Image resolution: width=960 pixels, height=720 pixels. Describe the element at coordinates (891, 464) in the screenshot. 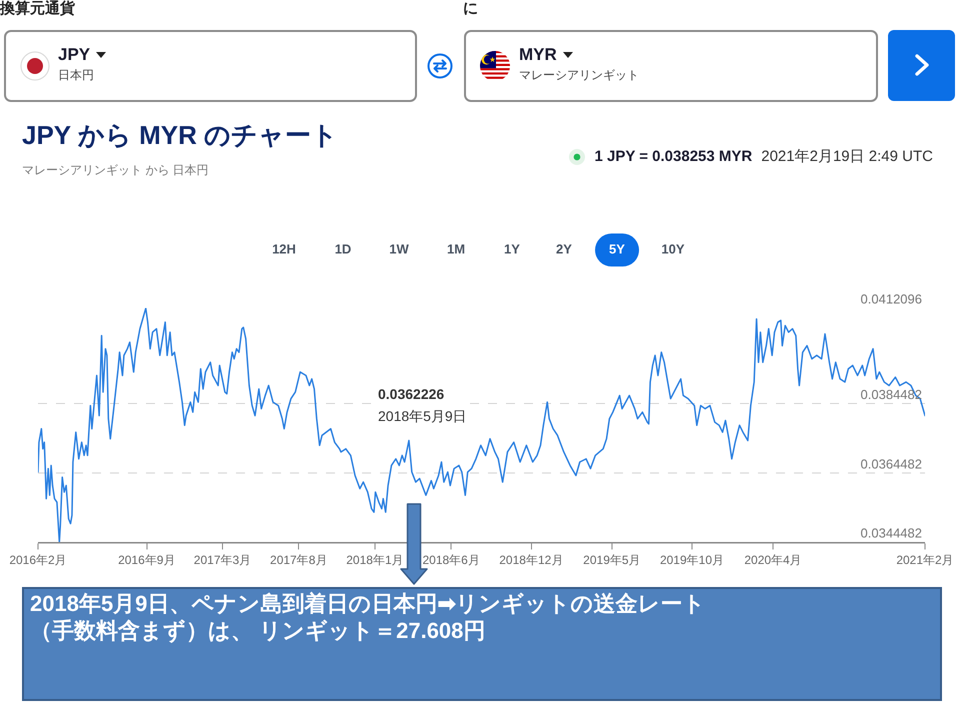

I see `y-tick-label: 0.0364482` at that location.